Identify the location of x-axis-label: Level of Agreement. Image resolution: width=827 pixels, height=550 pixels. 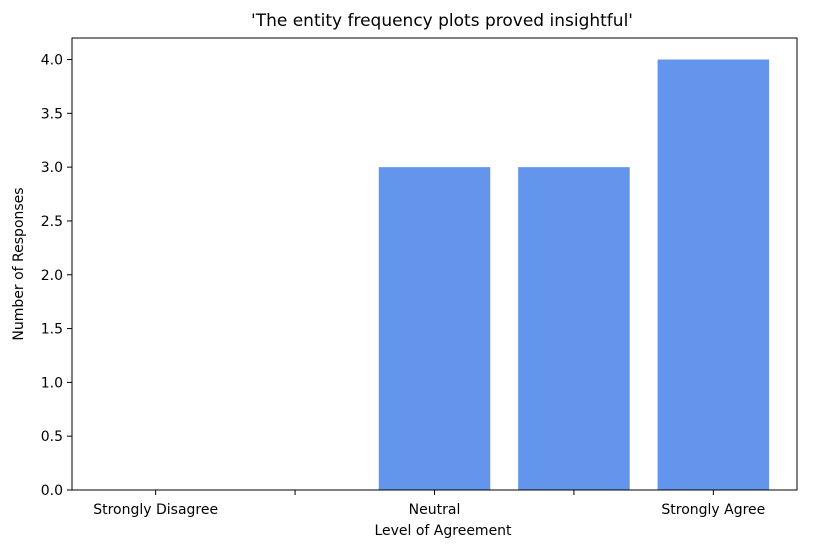
(443, 531).